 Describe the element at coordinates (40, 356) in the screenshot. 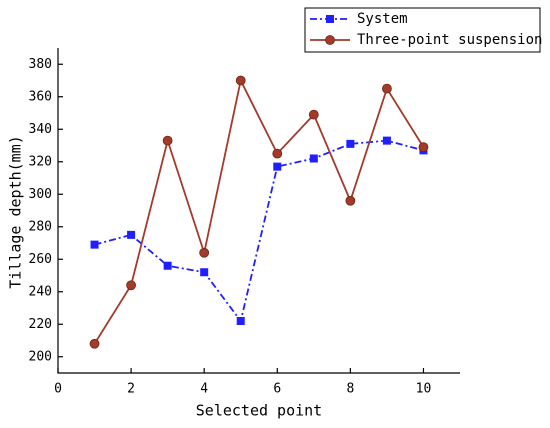

I see `y-tick-label: 200` at that location.